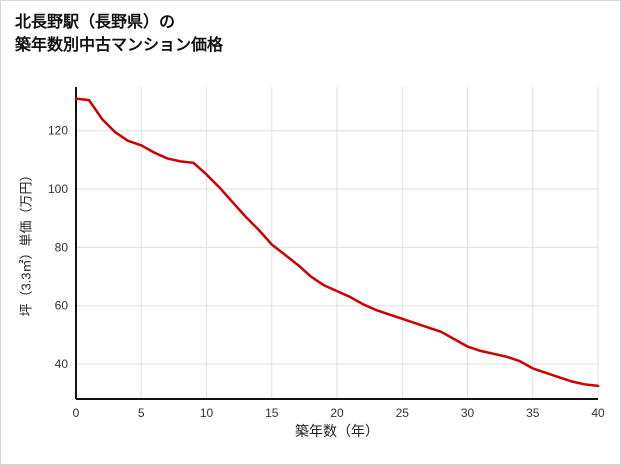  What do you see at coordinates (62, 306) in the screenshot?
I see `svg-text: 60` at bounding box center [62, 306].